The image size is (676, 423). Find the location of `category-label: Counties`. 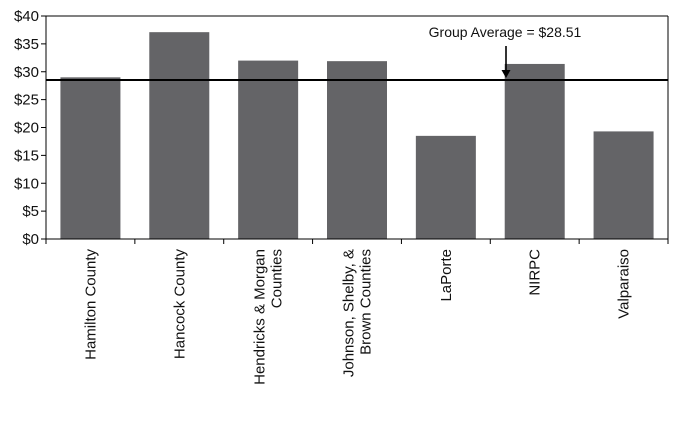

category-label: Counties is located at coordinates (277, 278).